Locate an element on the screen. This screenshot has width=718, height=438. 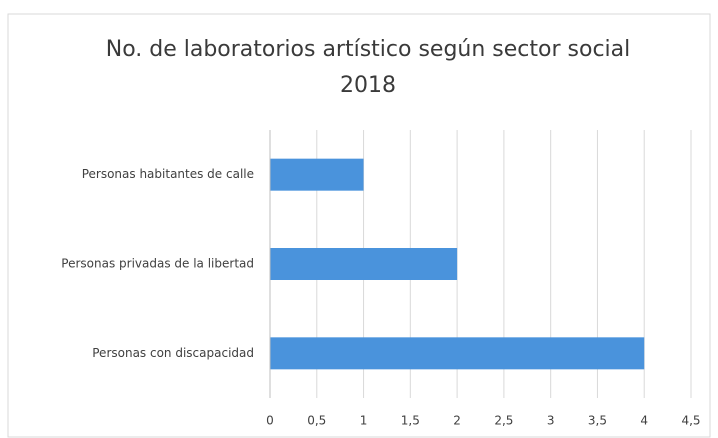
x-tick-label: 1,5 is located at coordinates (410, 421).